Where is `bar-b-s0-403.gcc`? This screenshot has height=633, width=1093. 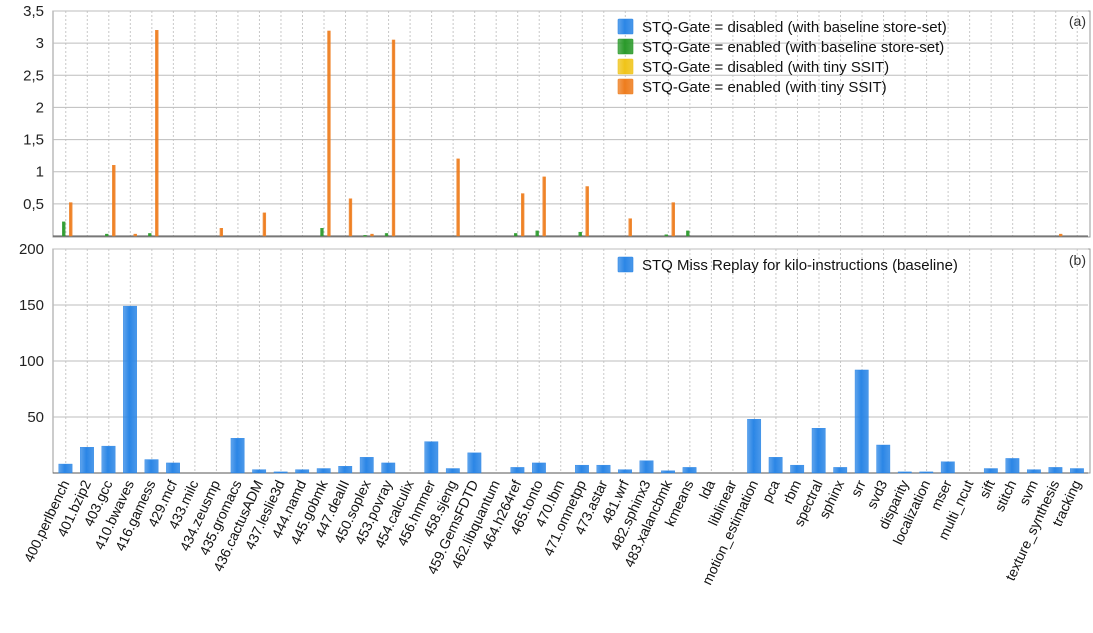 bar-b-s0-403.gcc is located at coordinates (108, 459).